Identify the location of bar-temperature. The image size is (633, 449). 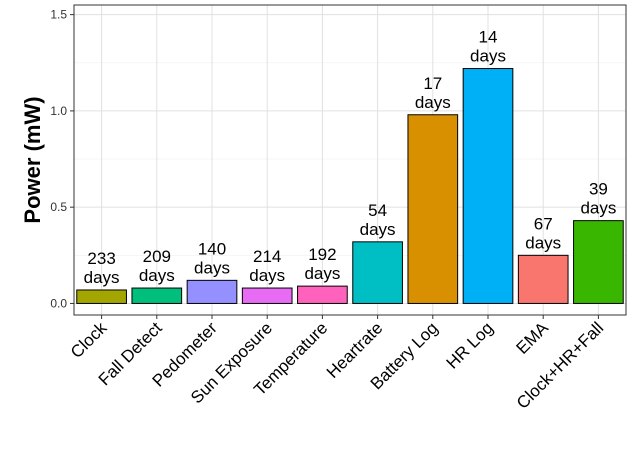
(322, 294).